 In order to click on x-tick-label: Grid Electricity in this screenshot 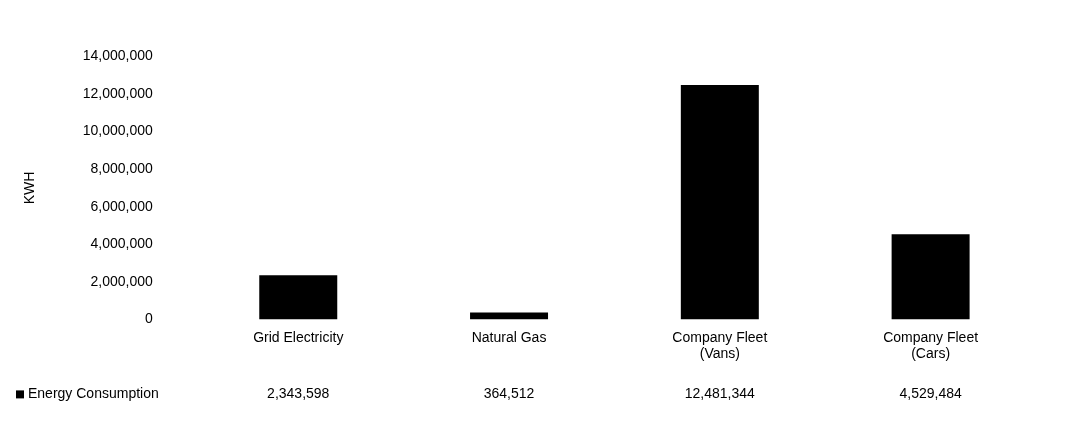, I will do `click(298, 336)`.